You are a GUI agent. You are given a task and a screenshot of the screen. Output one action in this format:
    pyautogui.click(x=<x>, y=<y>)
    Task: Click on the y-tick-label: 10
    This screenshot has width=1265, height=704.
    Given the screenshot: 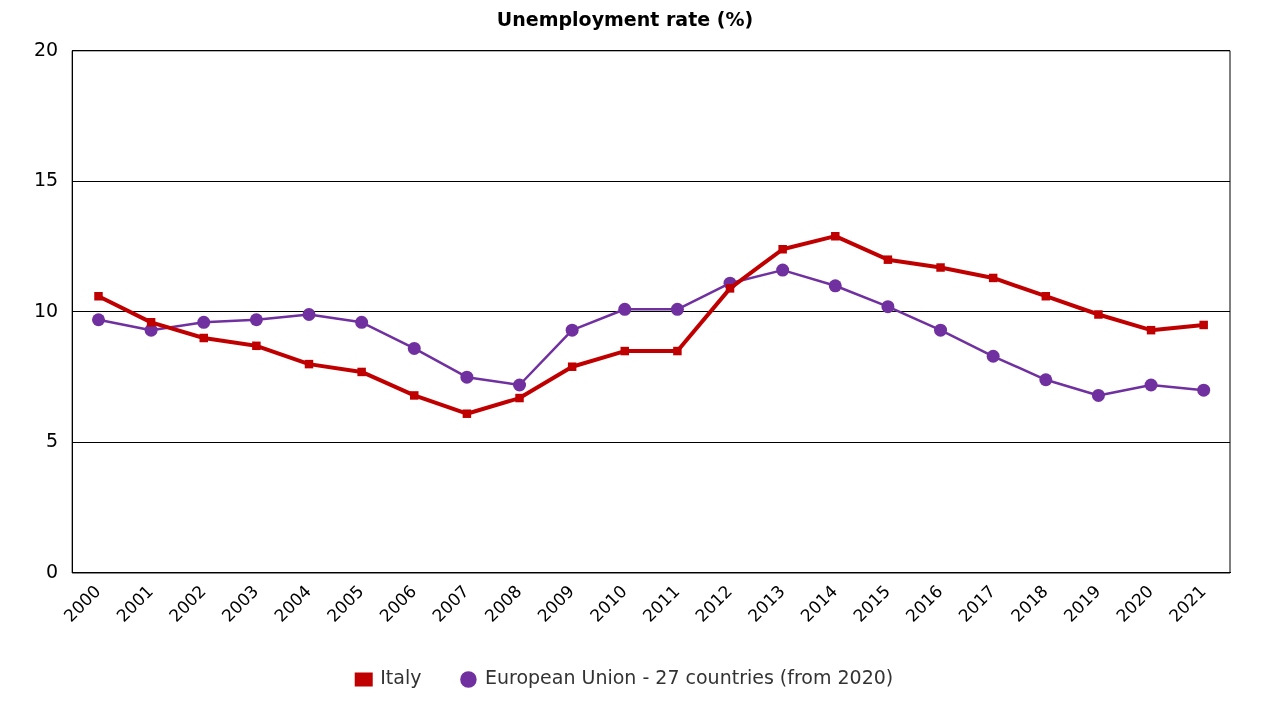 What is the action you would take?
    pyautogui.click(x=46, y=309)
    